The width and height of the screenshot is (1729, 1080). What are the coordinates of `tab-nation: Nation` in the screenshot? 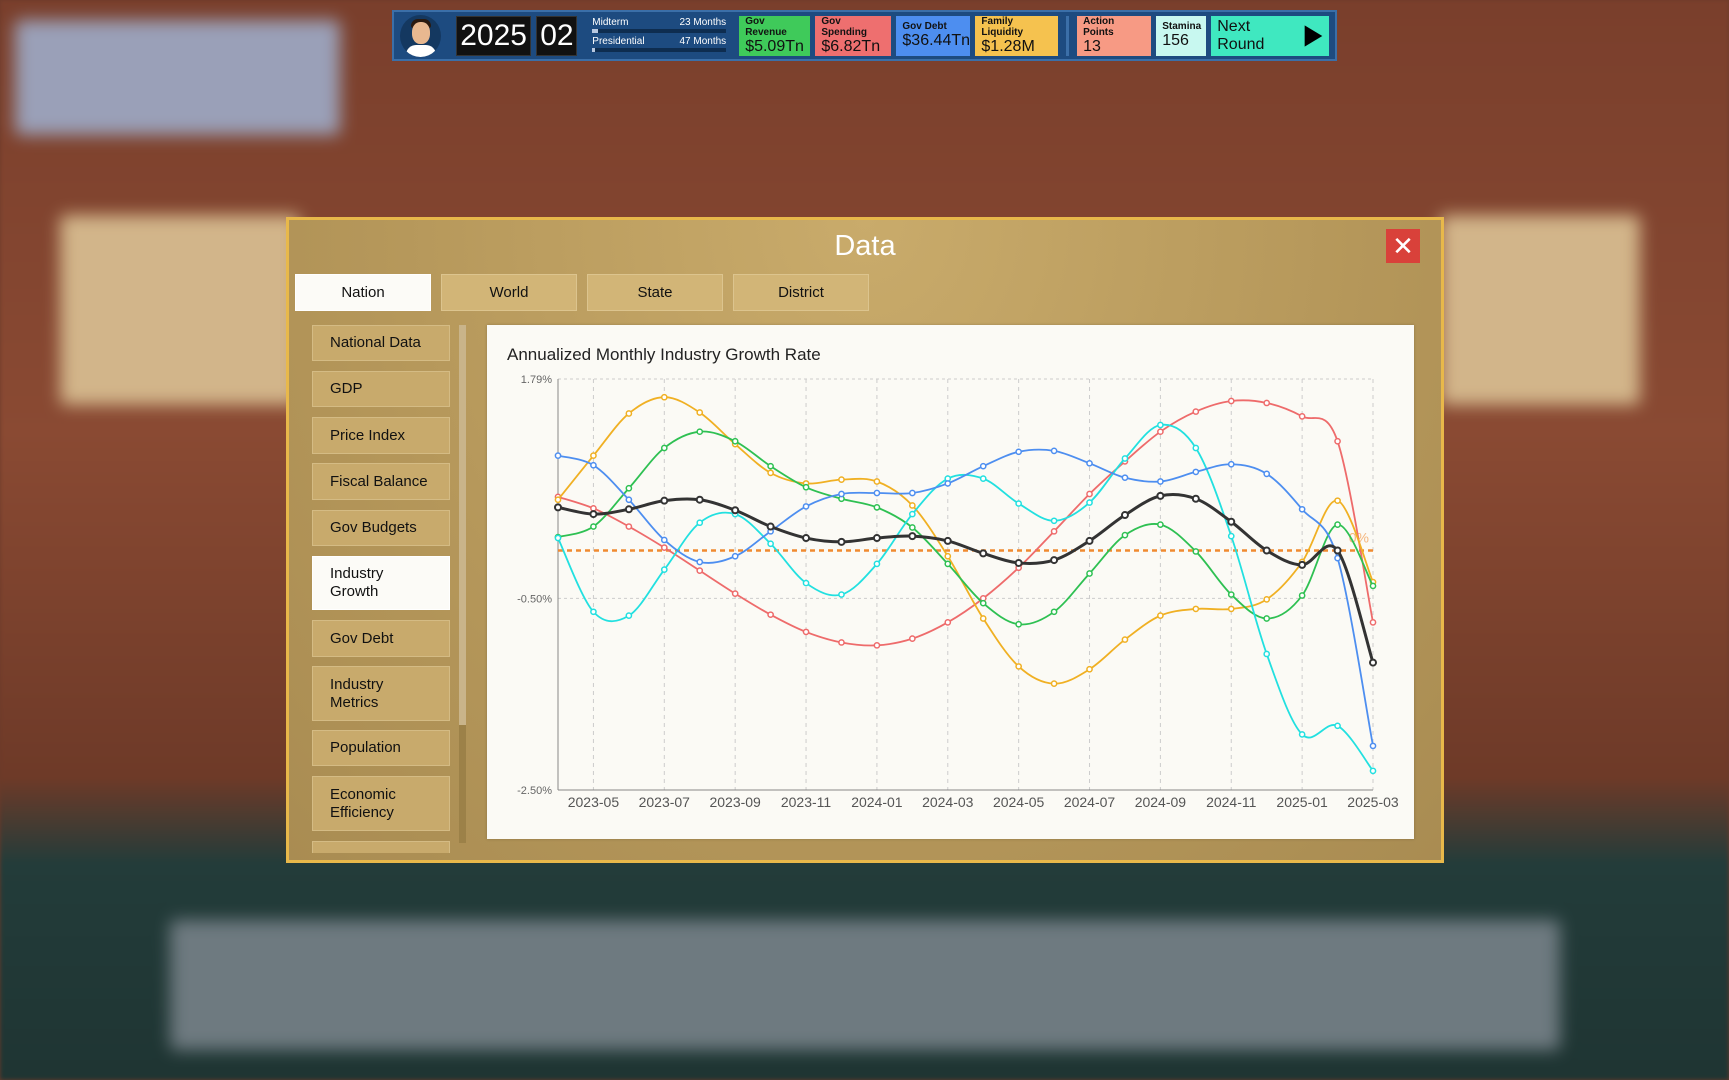 It's located at (363, 292).